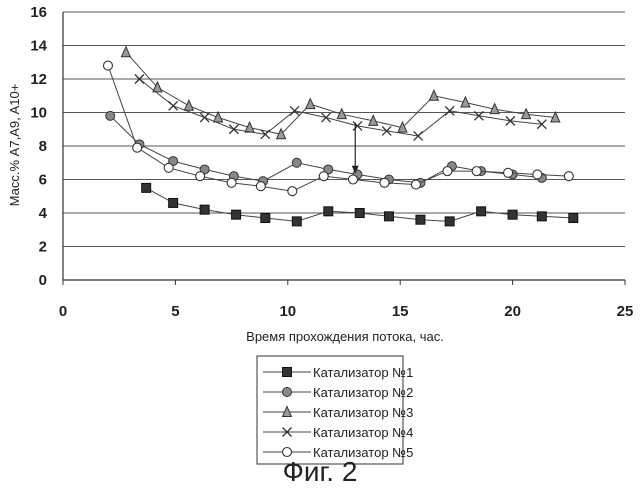 The height and width of the screenshot is (500, 640). I want to click on legend-label-1: Катализатор №1, so click(363, 372).